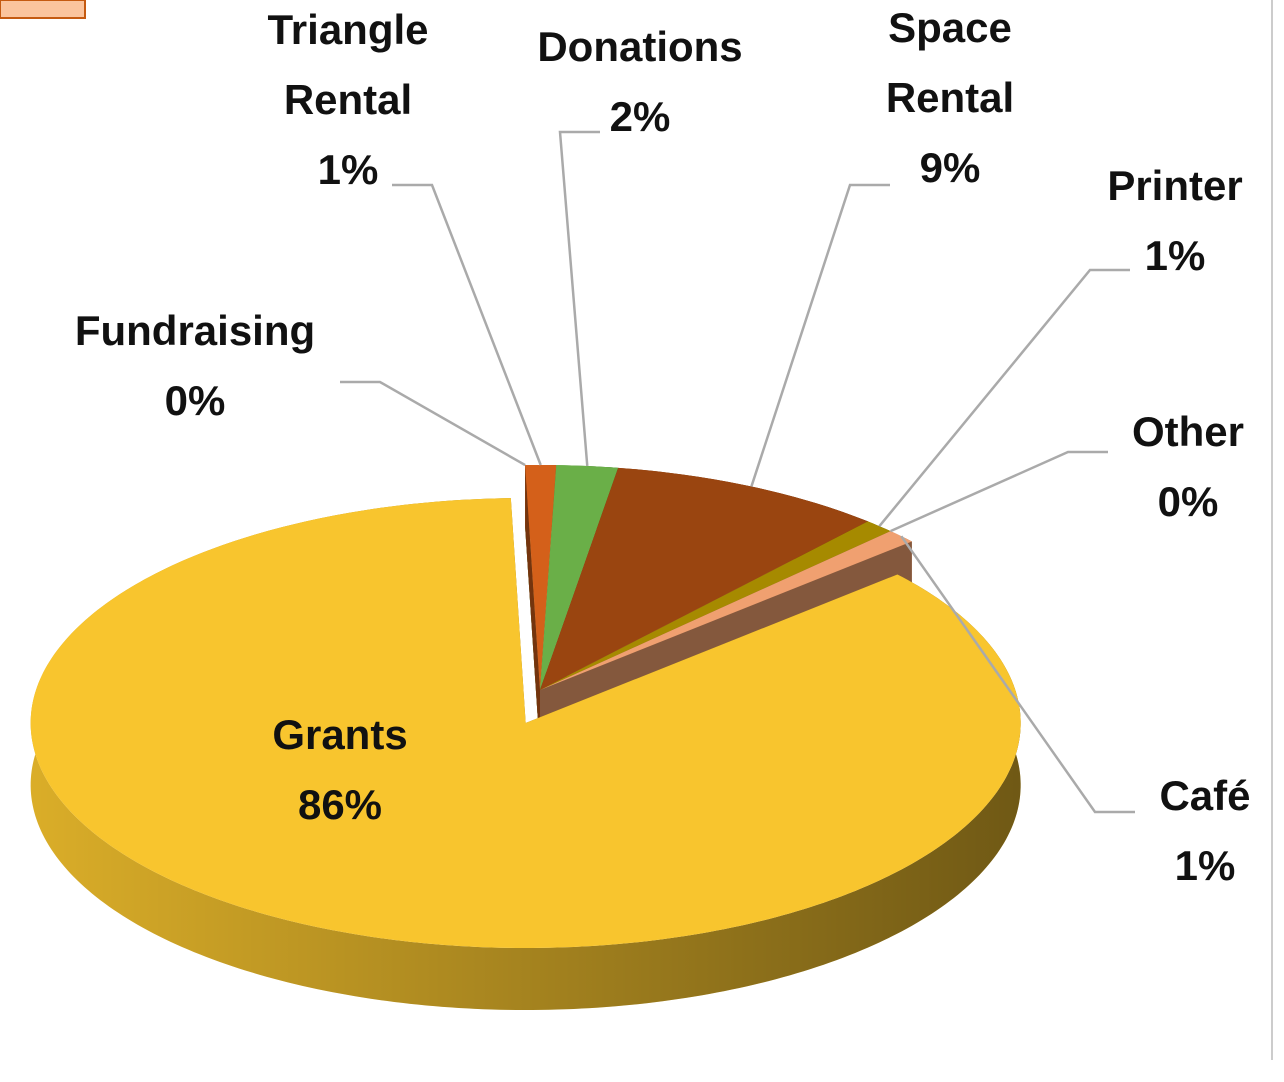  I want to click on category-name: Printer, so click(1175, 185).